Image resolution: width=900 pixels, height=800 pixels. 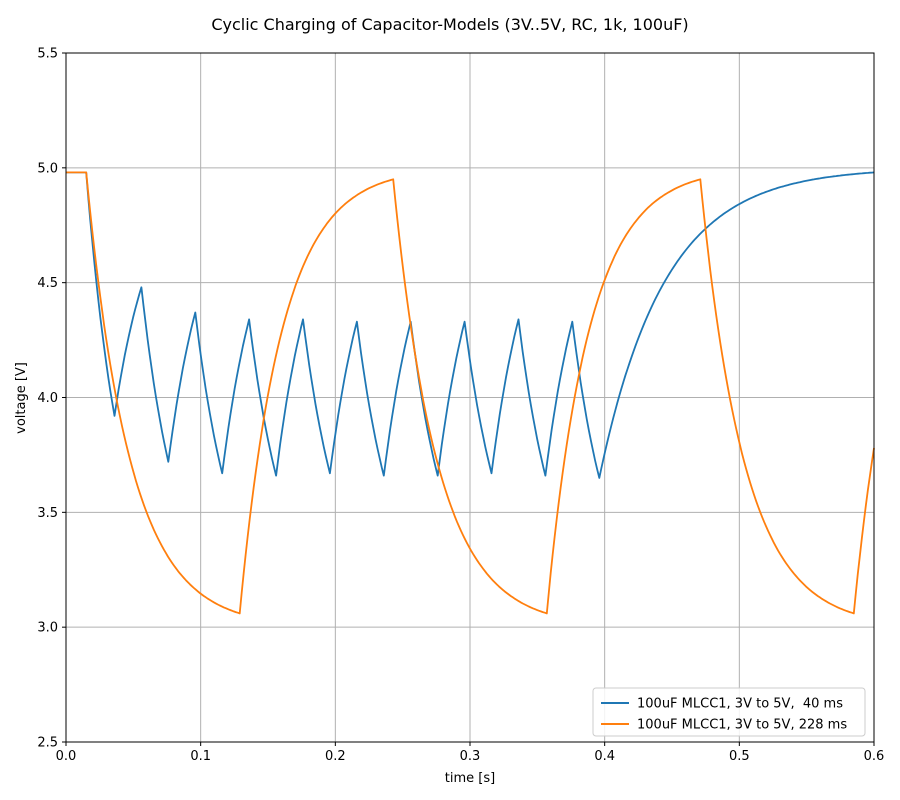 What do you see at coordinates (739, 756) in the screenshot?
I see `x-tick-label: 0.5` at bounding box center [739, 756].